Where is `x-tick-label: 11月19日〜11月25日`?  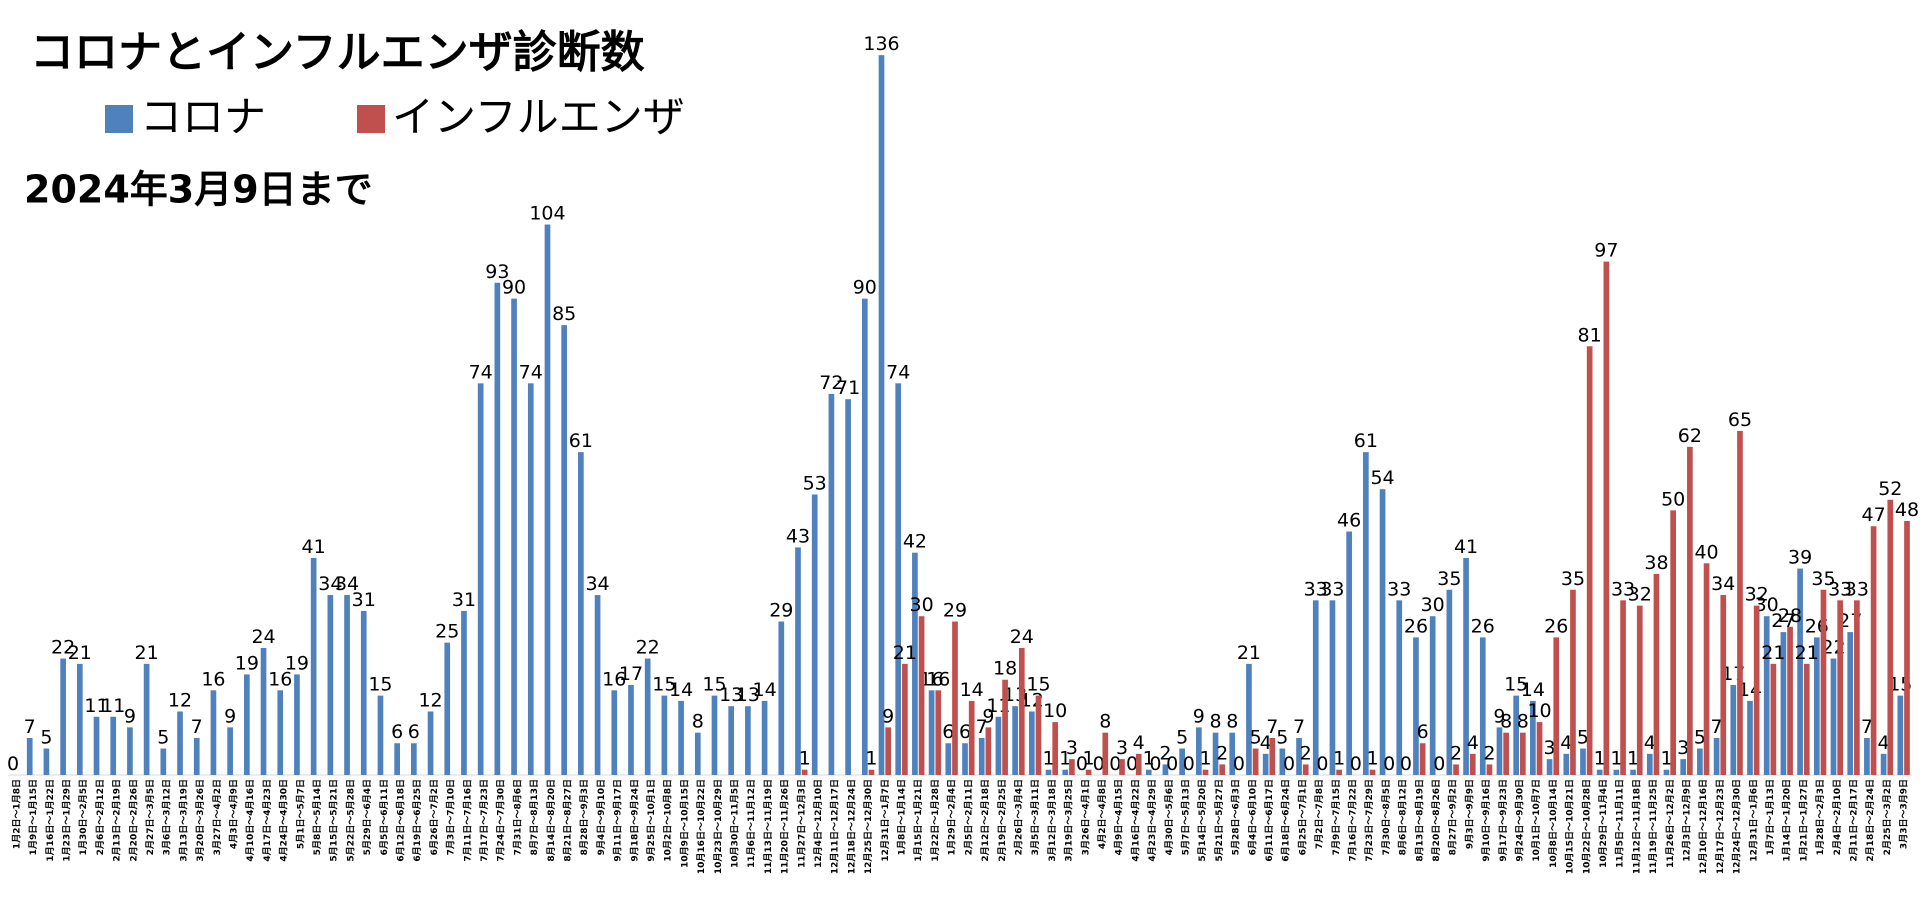
x-tick-label: 11月19日〜11月25日 is located at coordinates (1653, 826).